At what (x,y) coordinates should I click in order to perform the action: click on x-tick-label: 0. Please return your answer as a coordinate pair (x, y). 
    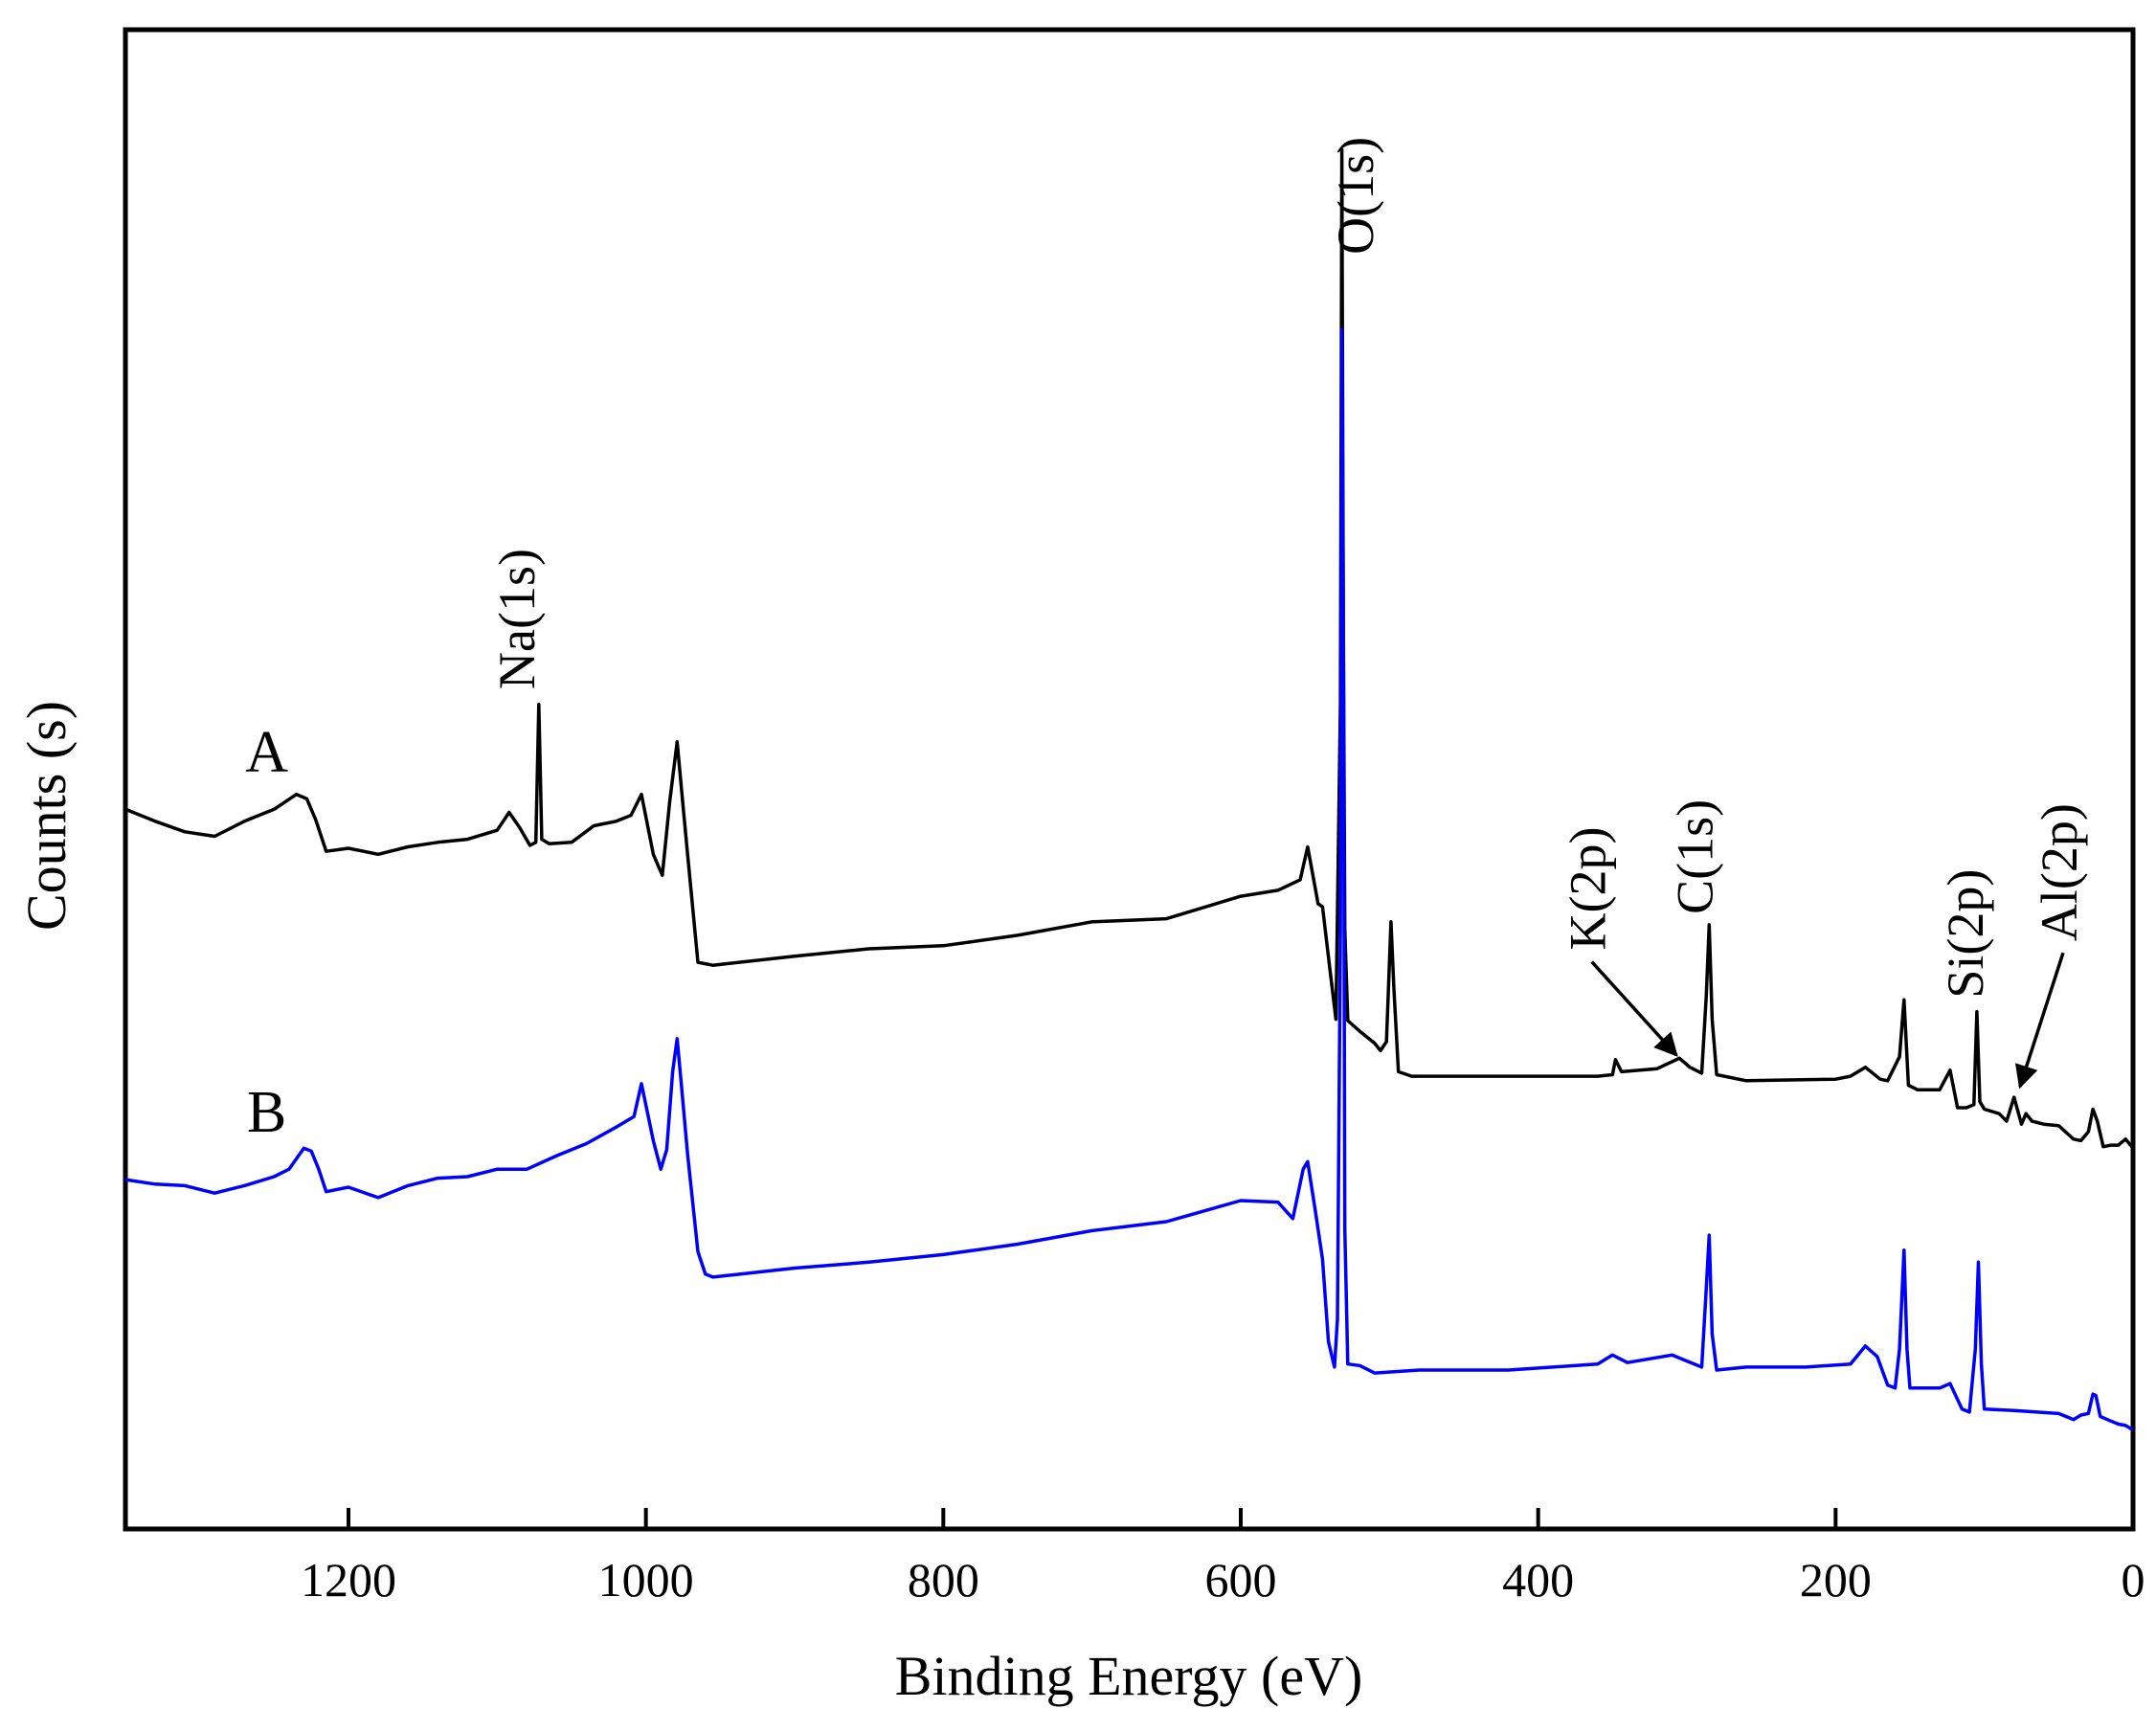
    Looking at the image, I should click on (2133, 1580).